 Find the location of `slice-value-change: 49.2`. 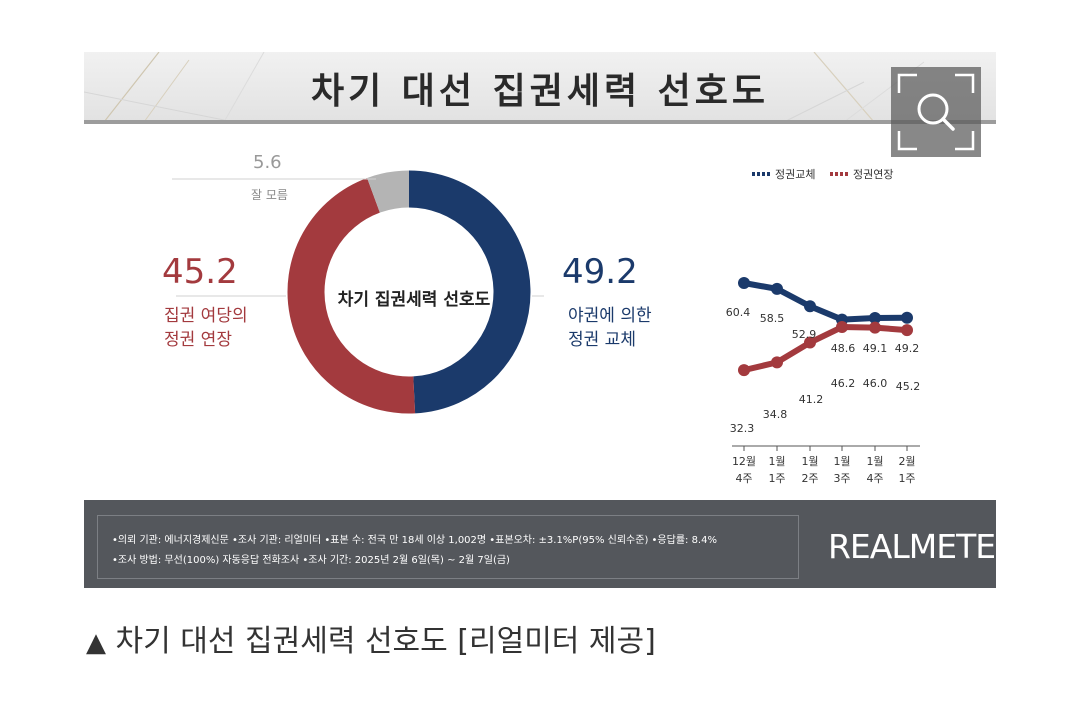

slice-value-change: 49.2 is located at coordinates (600, 272).